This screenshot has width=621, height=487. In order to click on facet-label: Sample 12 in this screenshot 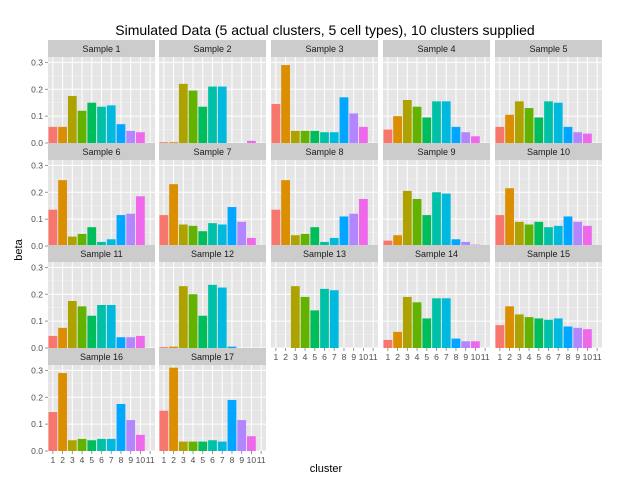, I will do `click(212, 254)`.